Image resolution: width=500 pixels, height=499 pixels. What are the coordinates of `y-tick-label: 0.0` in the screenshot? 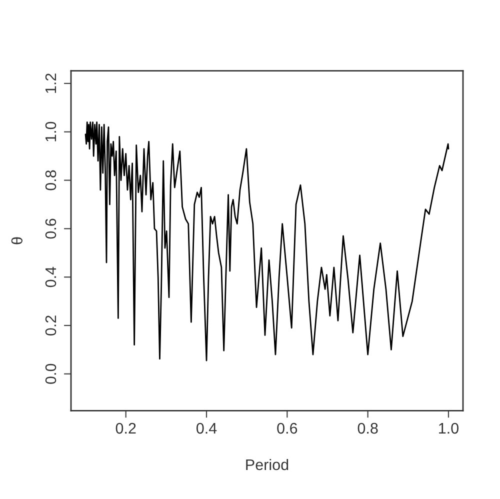 It's located at (50, 374).